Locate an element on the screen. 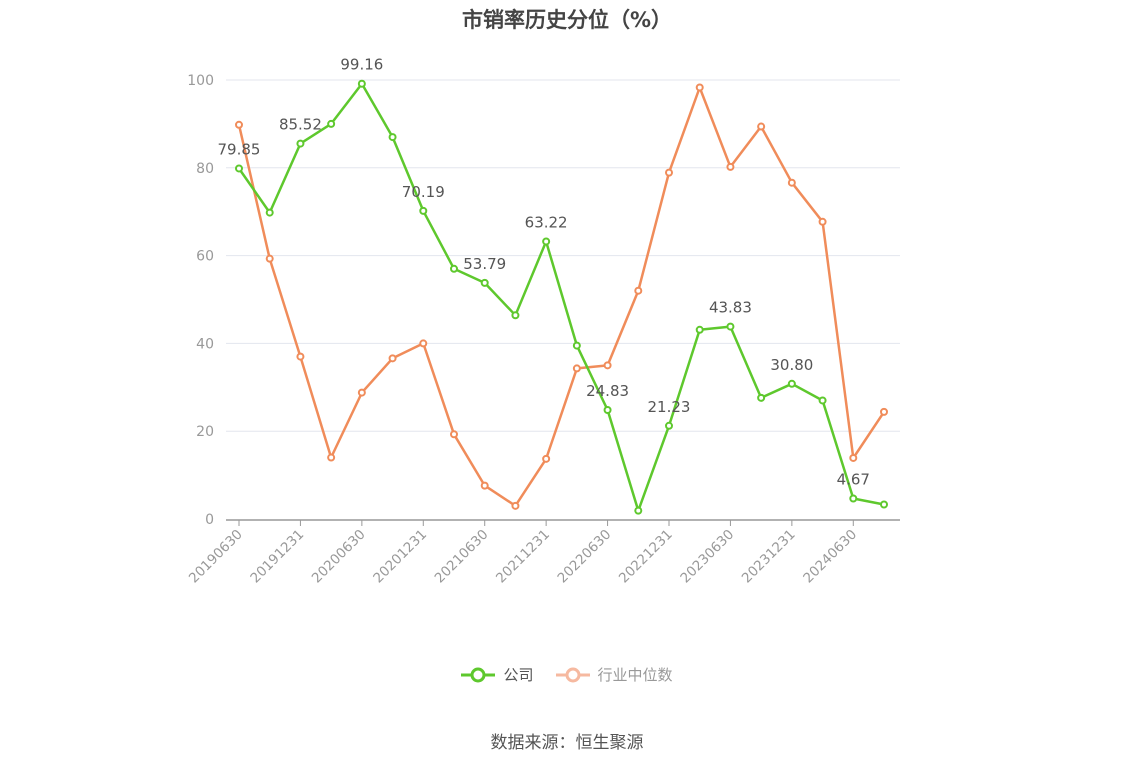  x-tick-label: 20200630 is located at coordinates (339, 557).